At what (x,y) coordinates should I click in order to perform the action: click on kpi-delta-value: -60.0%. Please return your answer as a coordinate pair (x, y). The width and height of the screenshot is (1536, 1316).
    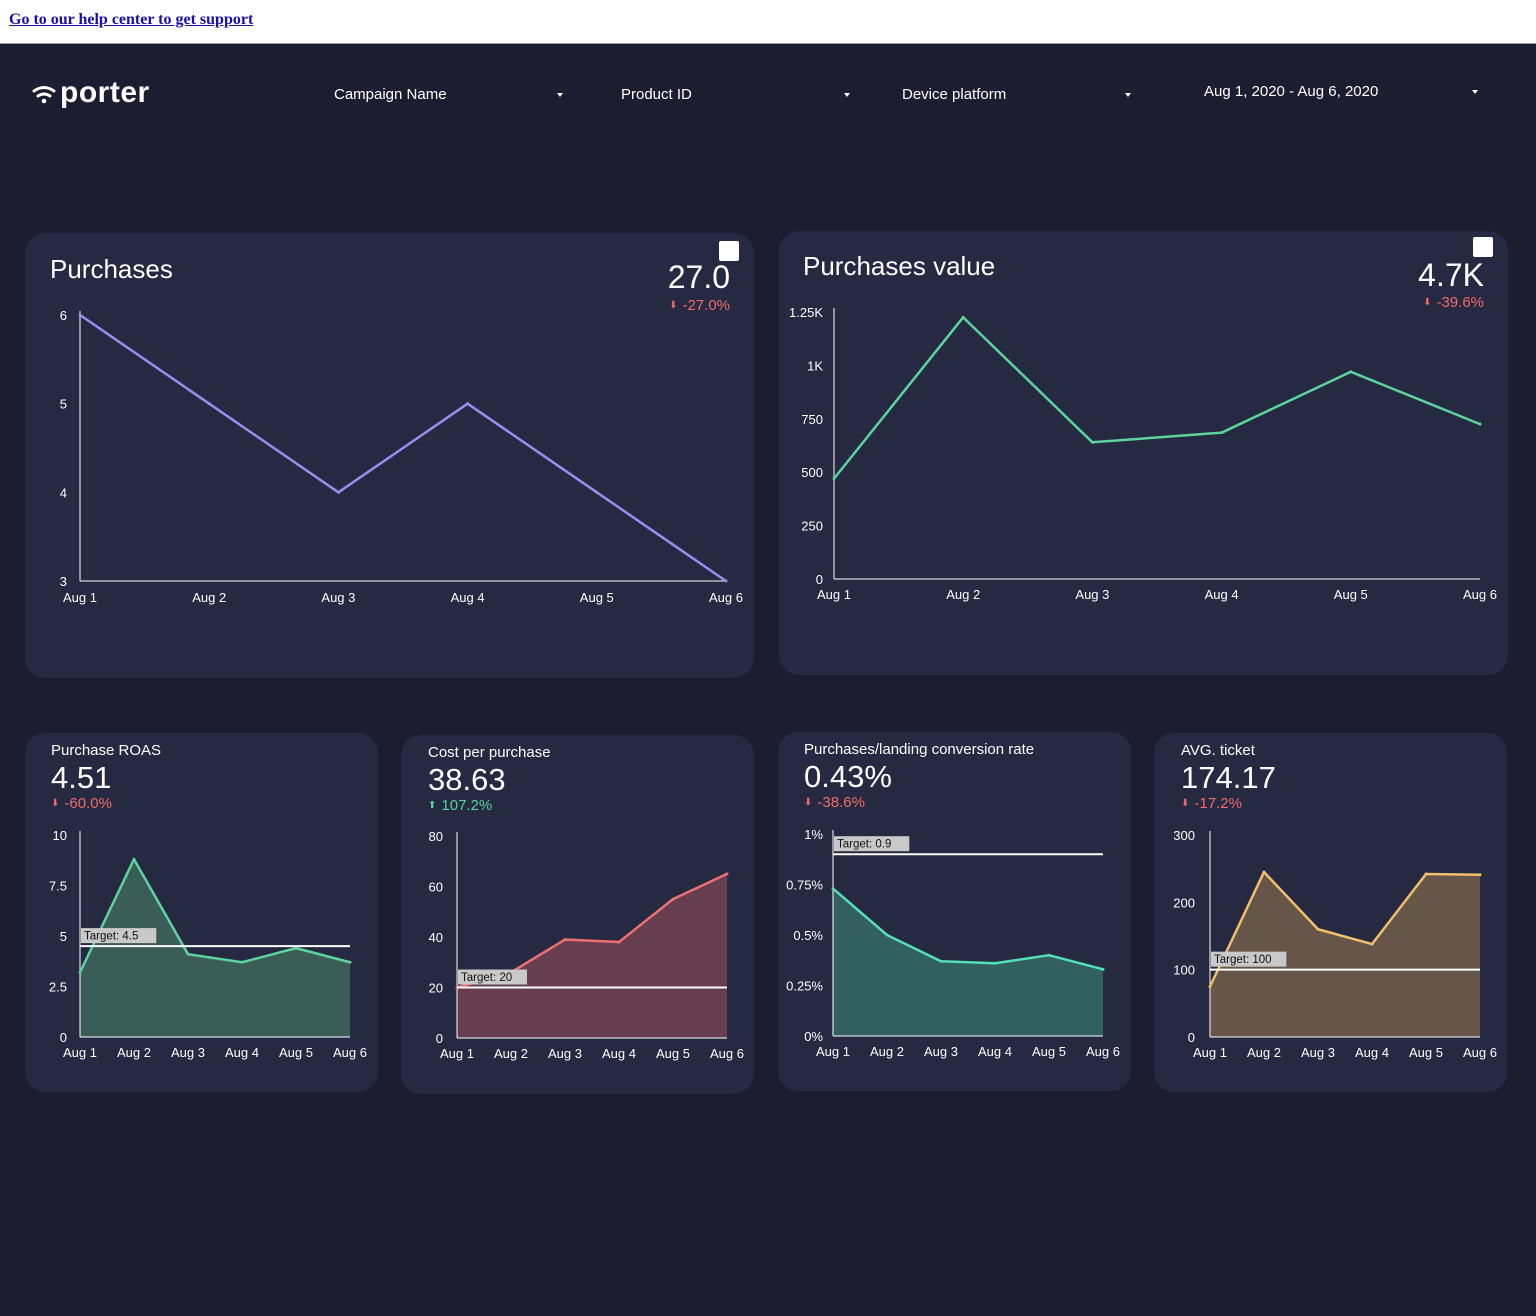
    Looking at the image, I should click on (88, 803).